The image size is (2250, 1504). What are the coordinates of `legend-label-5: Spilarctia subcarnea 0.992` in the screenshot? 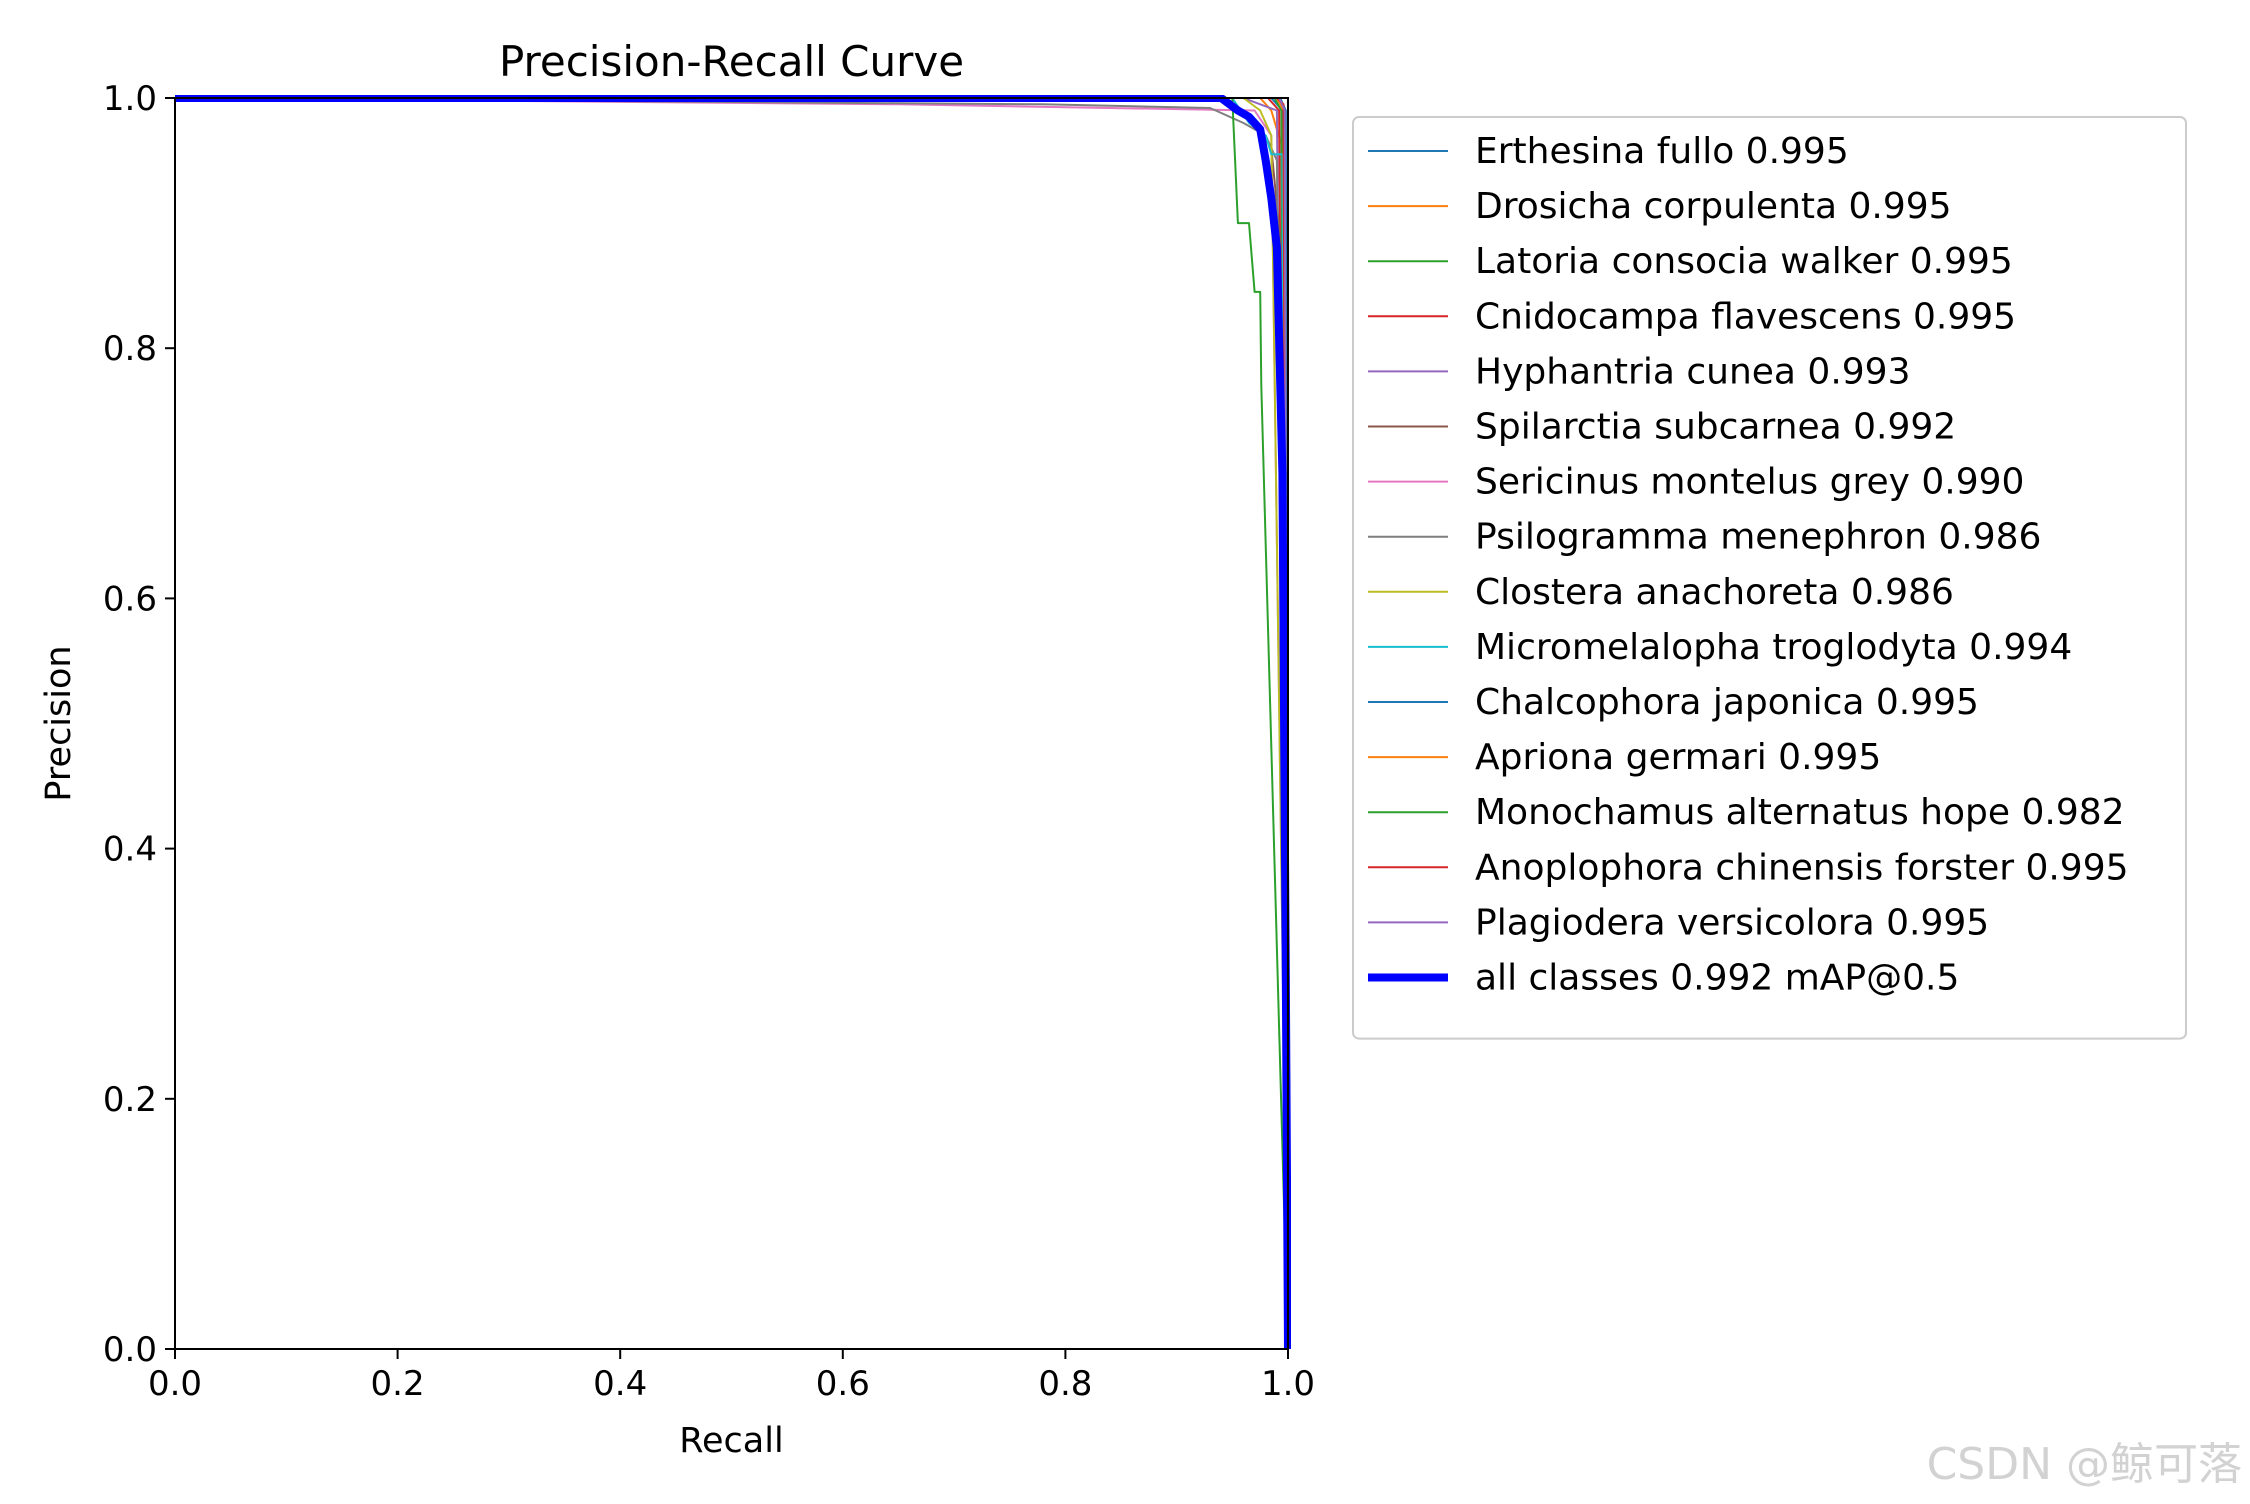 It's located at (1715, 427).